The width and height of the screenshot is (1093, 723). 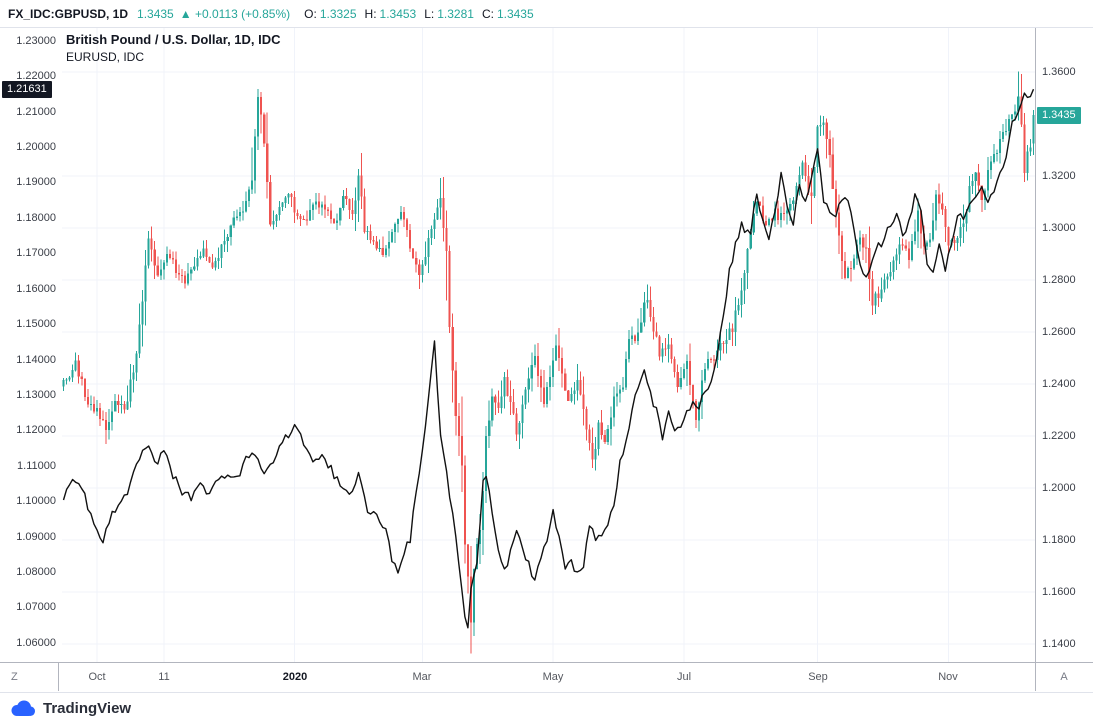 I want to click on symbol-name: FX_IDC:GBPUSD, 1D, so click(x=68, y=13).